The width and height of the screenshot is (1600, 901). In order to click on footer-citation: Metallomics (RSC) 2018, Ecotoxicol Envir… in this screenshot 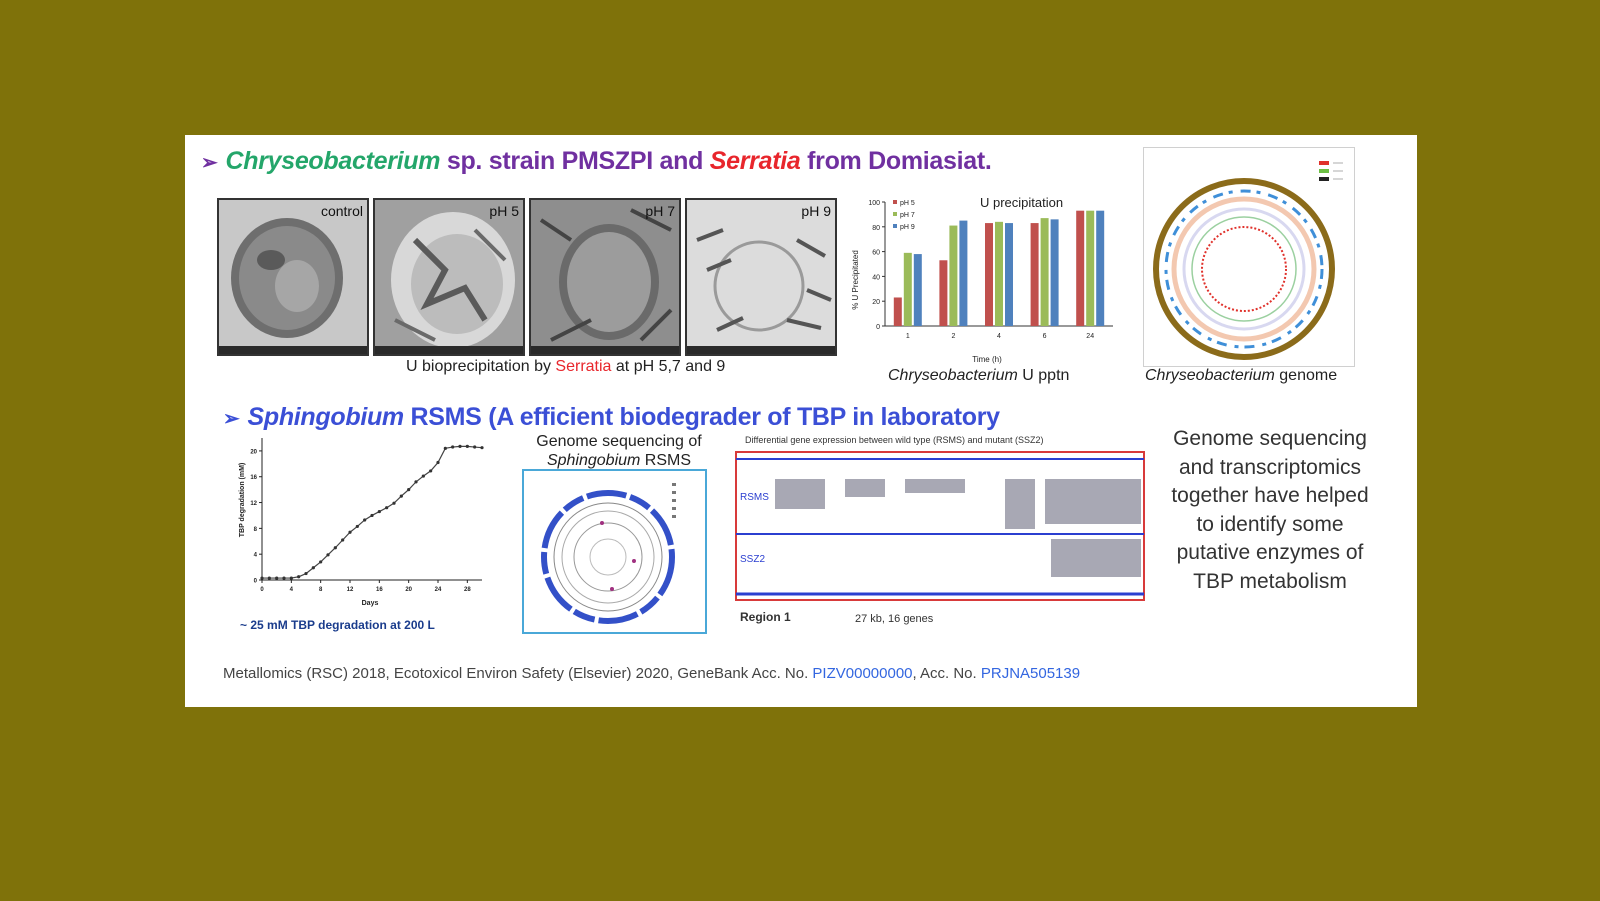, I will do `click(651, 673)`.